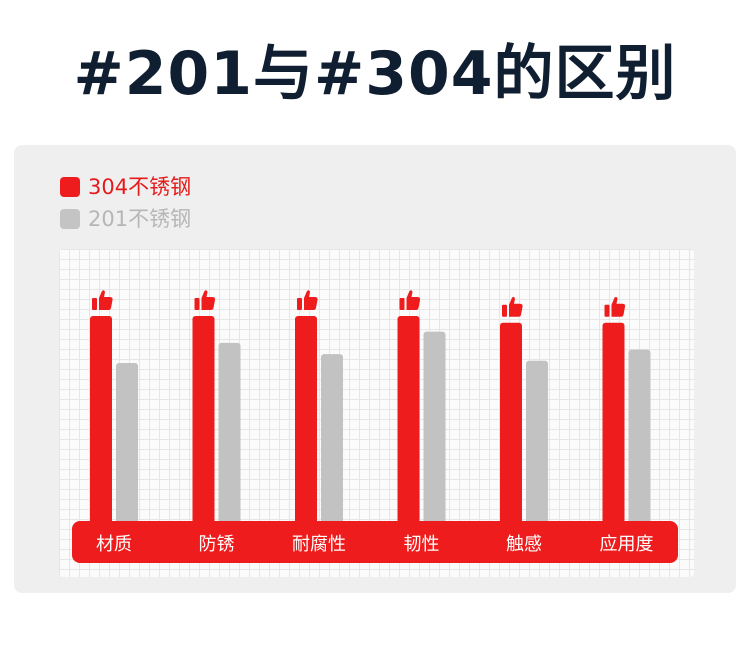  I want to click on page-title: #201与#304的区别, so click(375, 74).